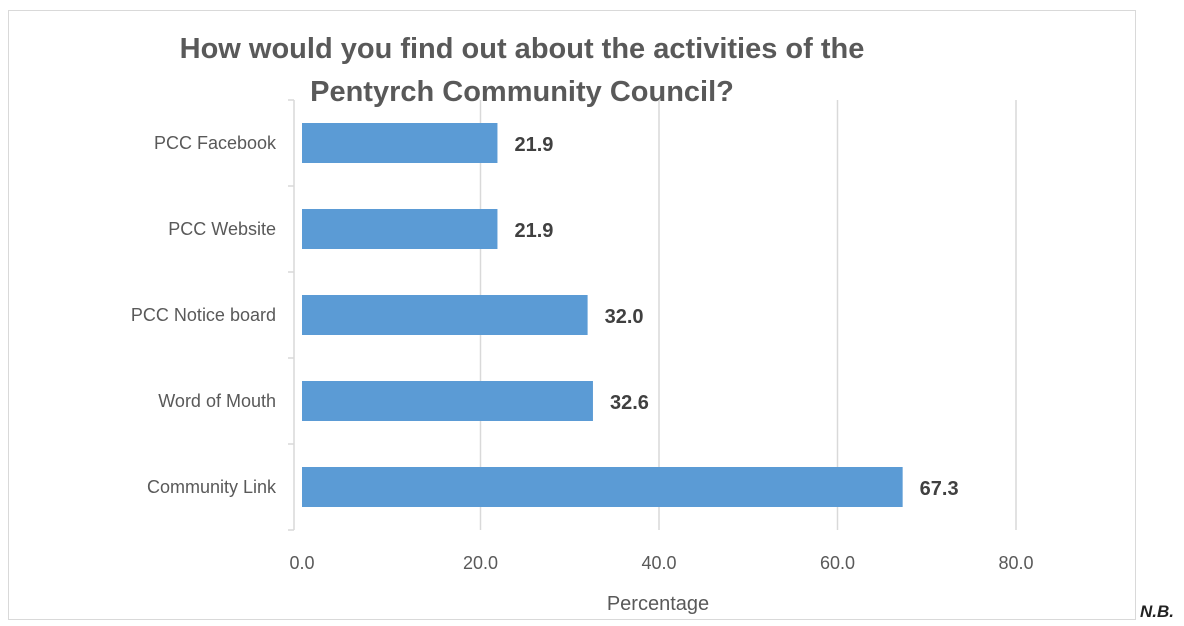  I want to click on x-axis-title: Percentage, so click(658, 604).